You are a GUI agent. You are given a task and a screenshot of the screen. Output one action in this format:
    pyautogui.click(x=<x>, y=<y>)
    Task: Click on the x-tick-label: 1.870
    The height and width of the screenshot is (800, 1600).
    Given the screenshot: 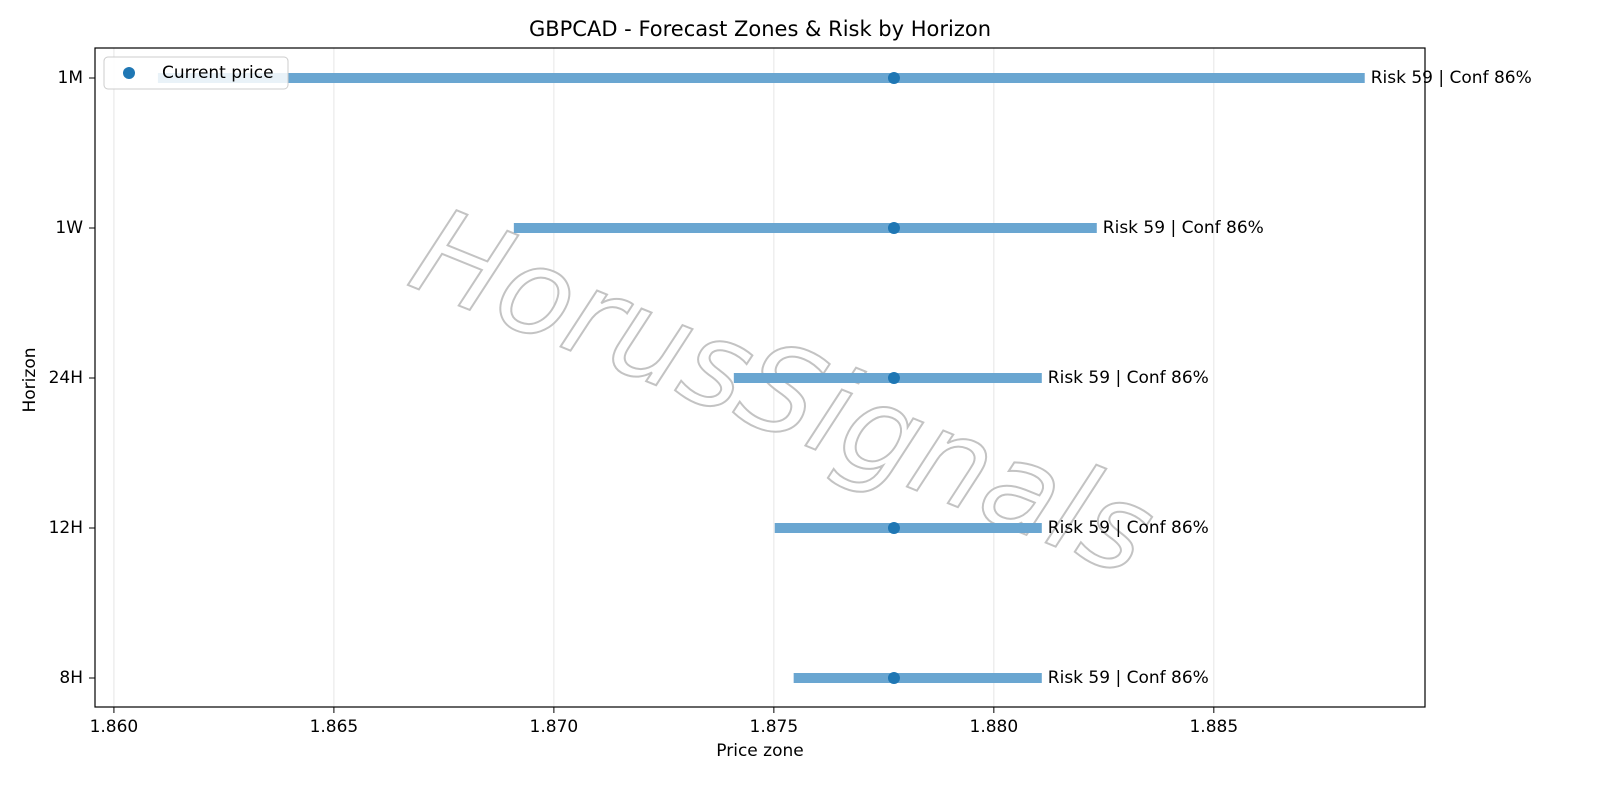 What is the action you would take?
    pyautogui.click(x=554, y=727)
    